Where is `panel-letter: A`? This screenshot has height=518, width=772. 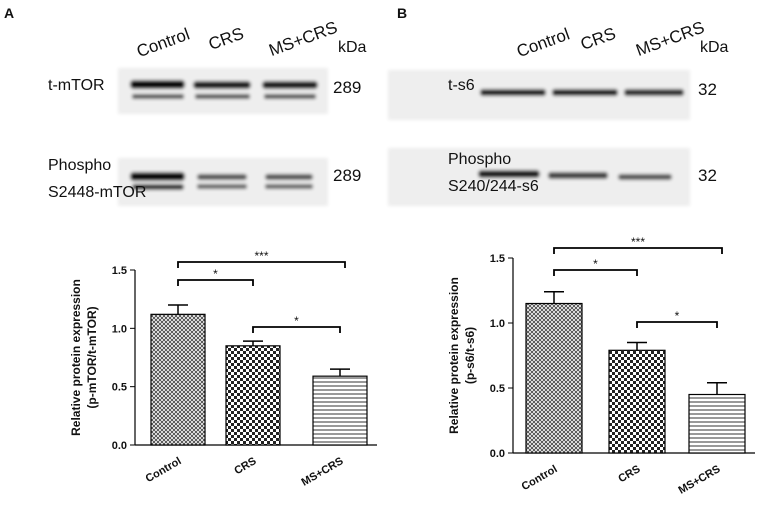
panel-letter: A is located at coordinates (9, 13).